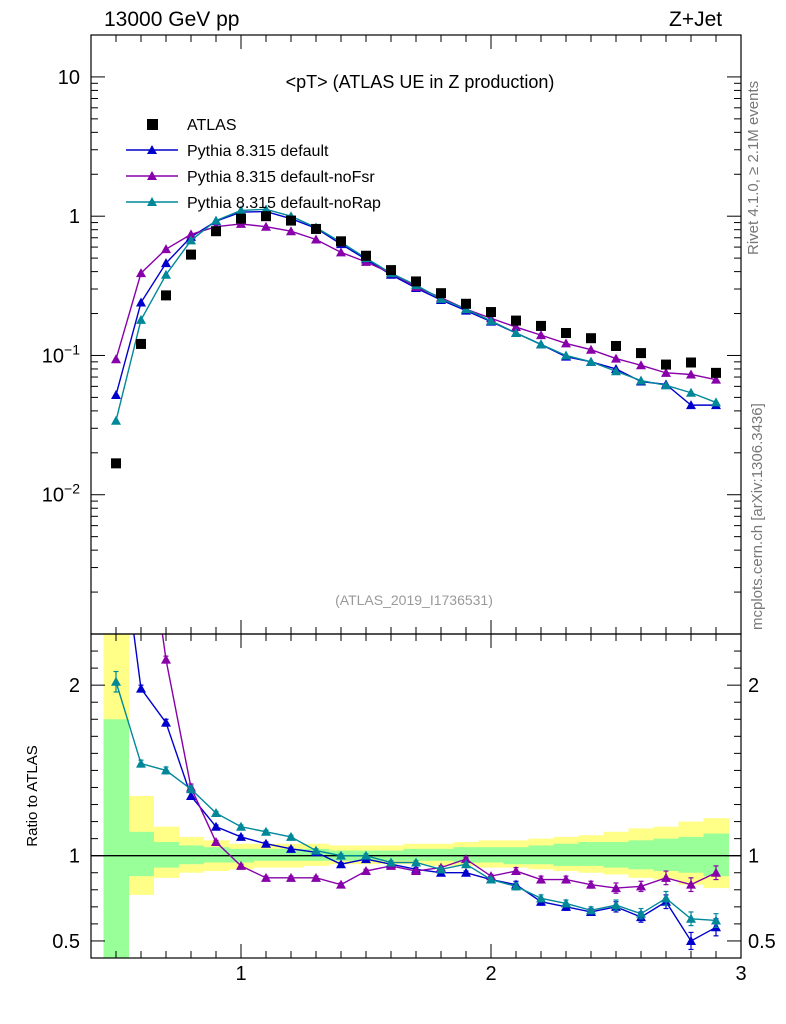 The image size is (786, 1024). Describe the element at coordinates (753, 857) in the screenshot. I see `ratio-y-tick-label-right: 1` at that location.